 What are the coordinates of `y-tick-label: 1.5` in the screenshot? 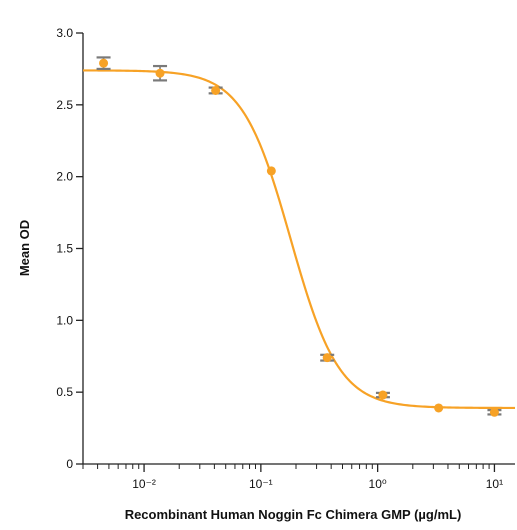 It's located at (64, 249).